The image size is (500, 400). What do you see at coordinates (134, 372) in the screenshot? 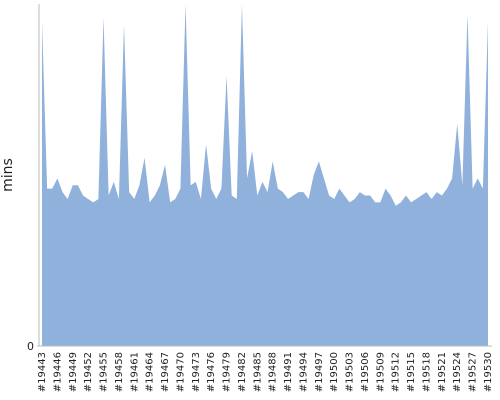
I see `x-tick-label: #19461` at bounding box center [134, 372].